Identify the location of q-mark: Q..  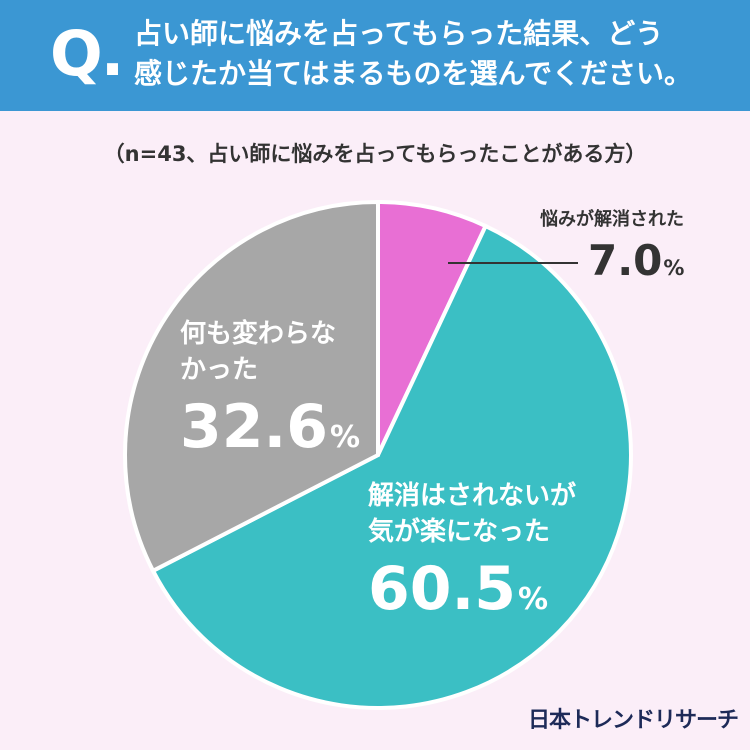
(87, 53).